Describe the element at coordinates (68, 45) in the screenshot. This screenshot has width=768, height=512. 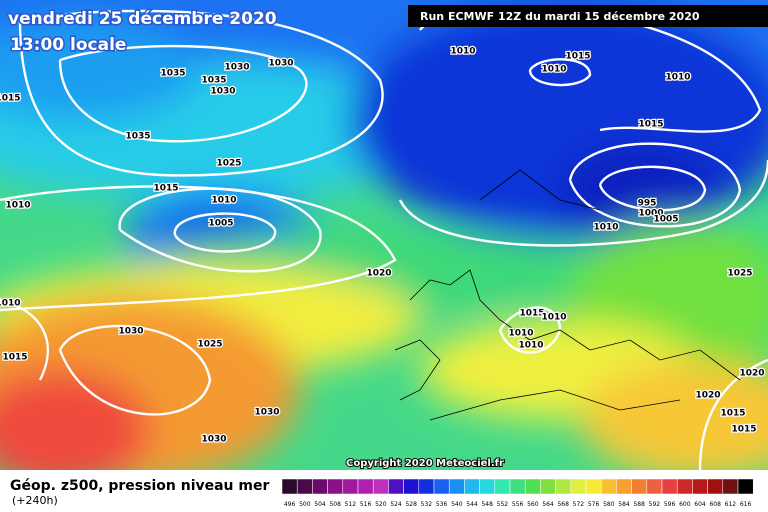
I see `time-title: 13:00 locale` at that location.